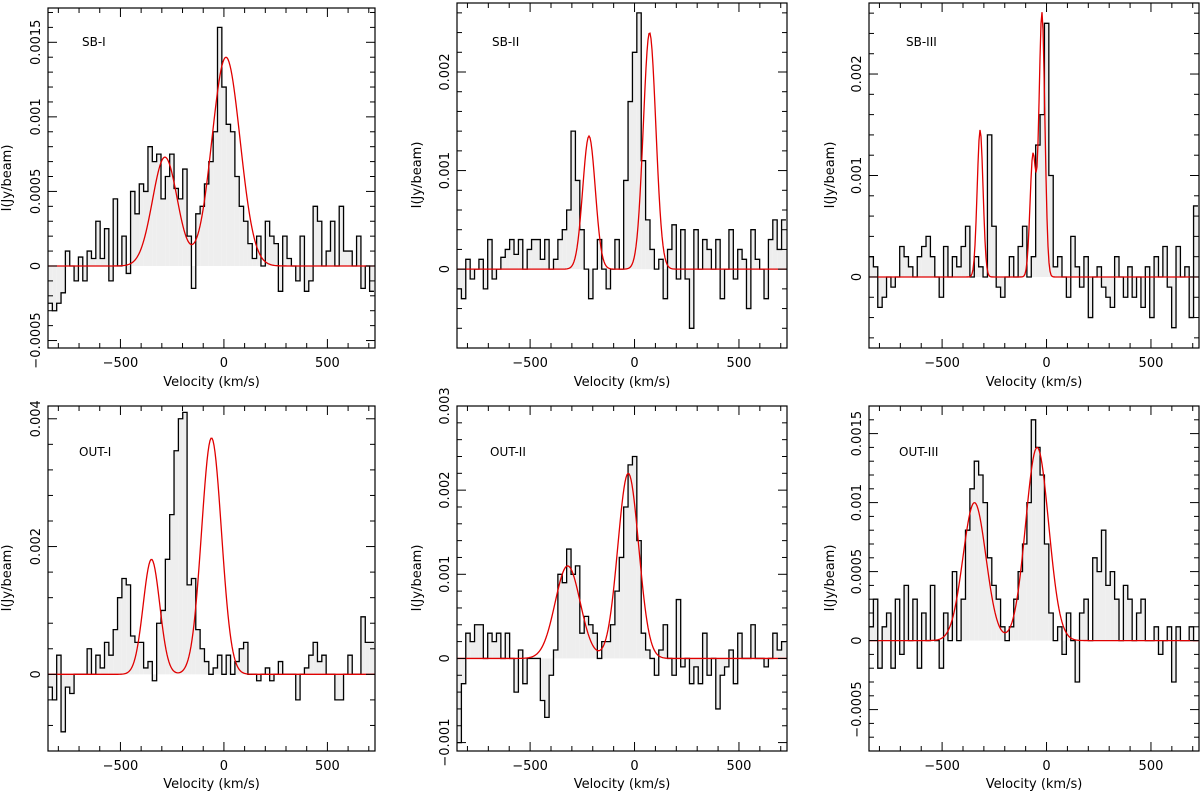 The image size is (1200, 793). Describe the element at coordinates (445, 170) in the screenshot. I see `y-tick-label: 0.001` at that location.